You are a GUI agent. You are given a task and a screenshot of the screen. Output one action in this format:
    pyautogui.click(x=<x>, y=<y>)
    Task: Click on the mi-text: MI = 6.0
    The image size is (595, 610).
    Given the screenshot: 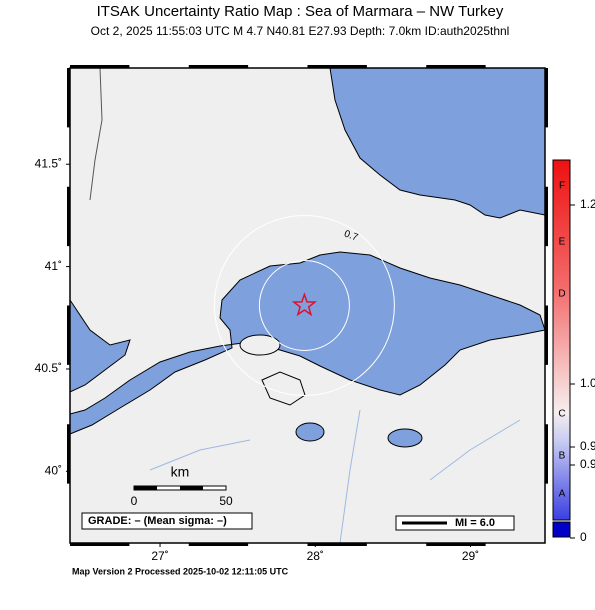 What is the action you would take?
    pyautogui.click(x=475, y=523)
    